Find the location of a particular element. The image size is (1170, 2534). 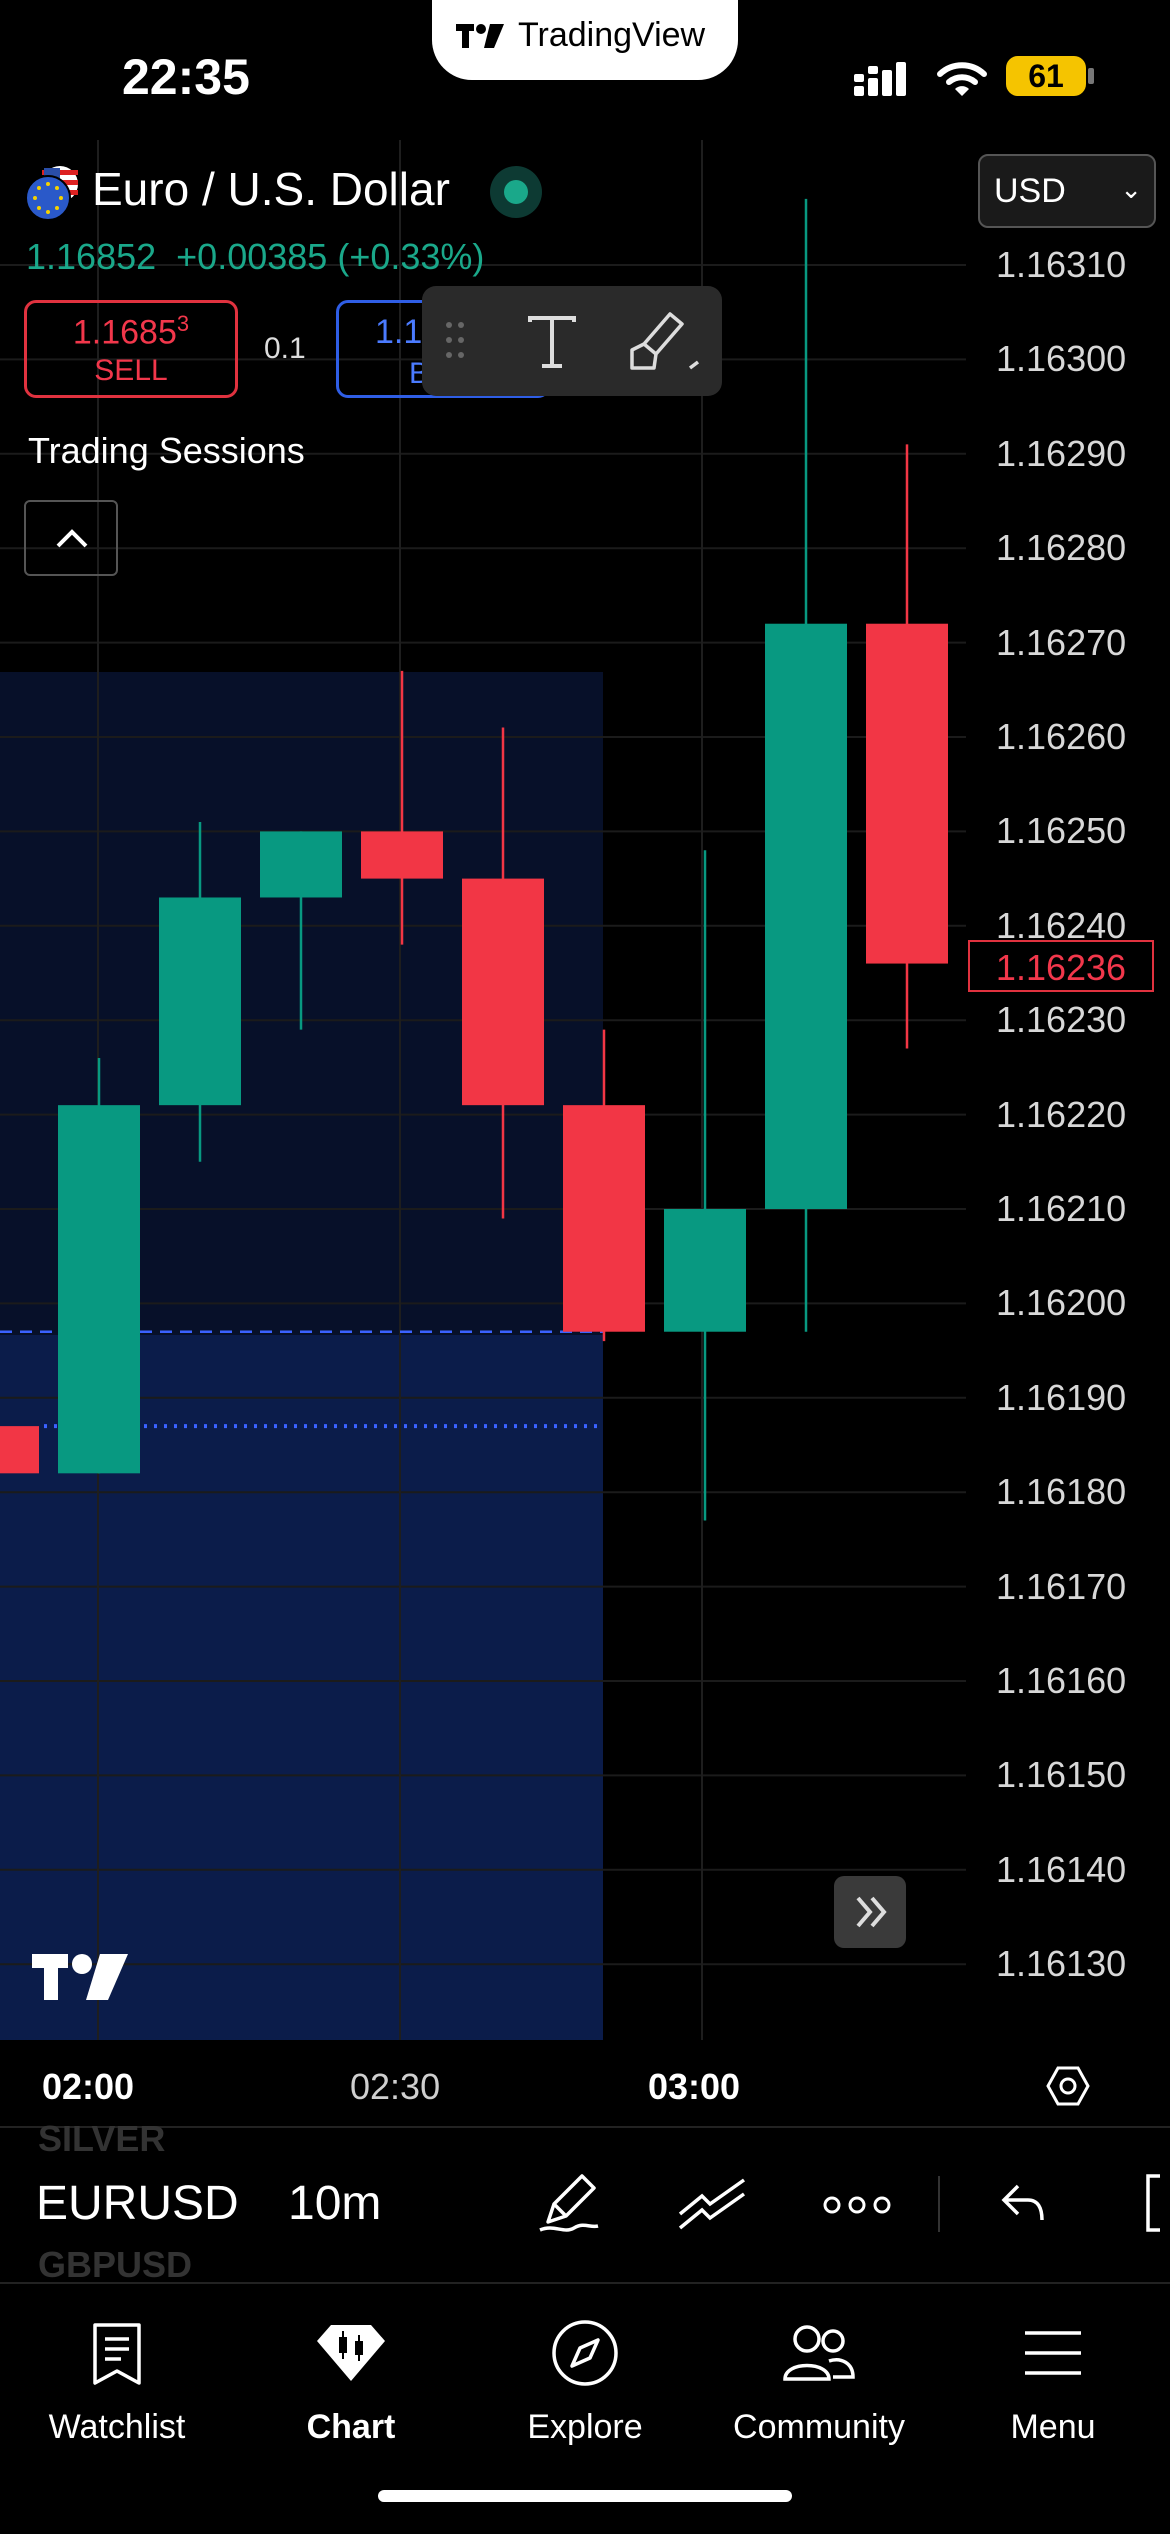

tab-chart: Chart is located at coordinates (351, 2377).